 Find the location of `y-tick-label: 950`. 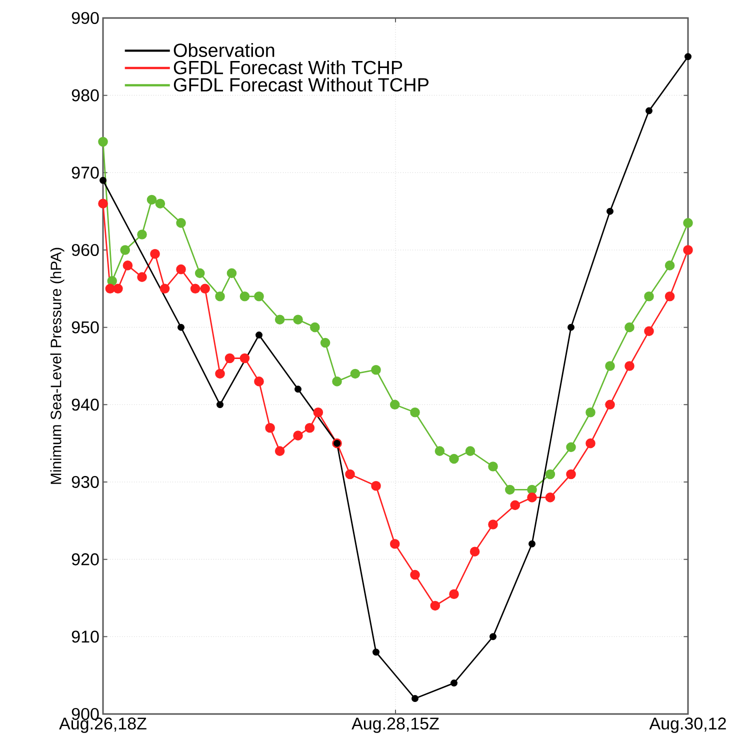

y-tick-label: 950 is located at coordinates (85, 327).